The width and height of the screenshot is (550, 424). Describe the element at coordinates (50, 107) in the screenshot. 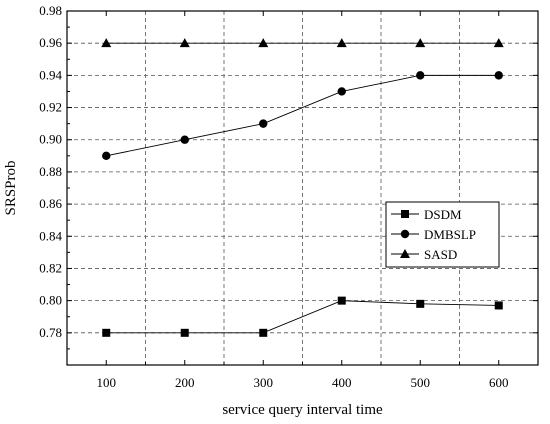

I see `y-tick-label: 0.92` at that location.